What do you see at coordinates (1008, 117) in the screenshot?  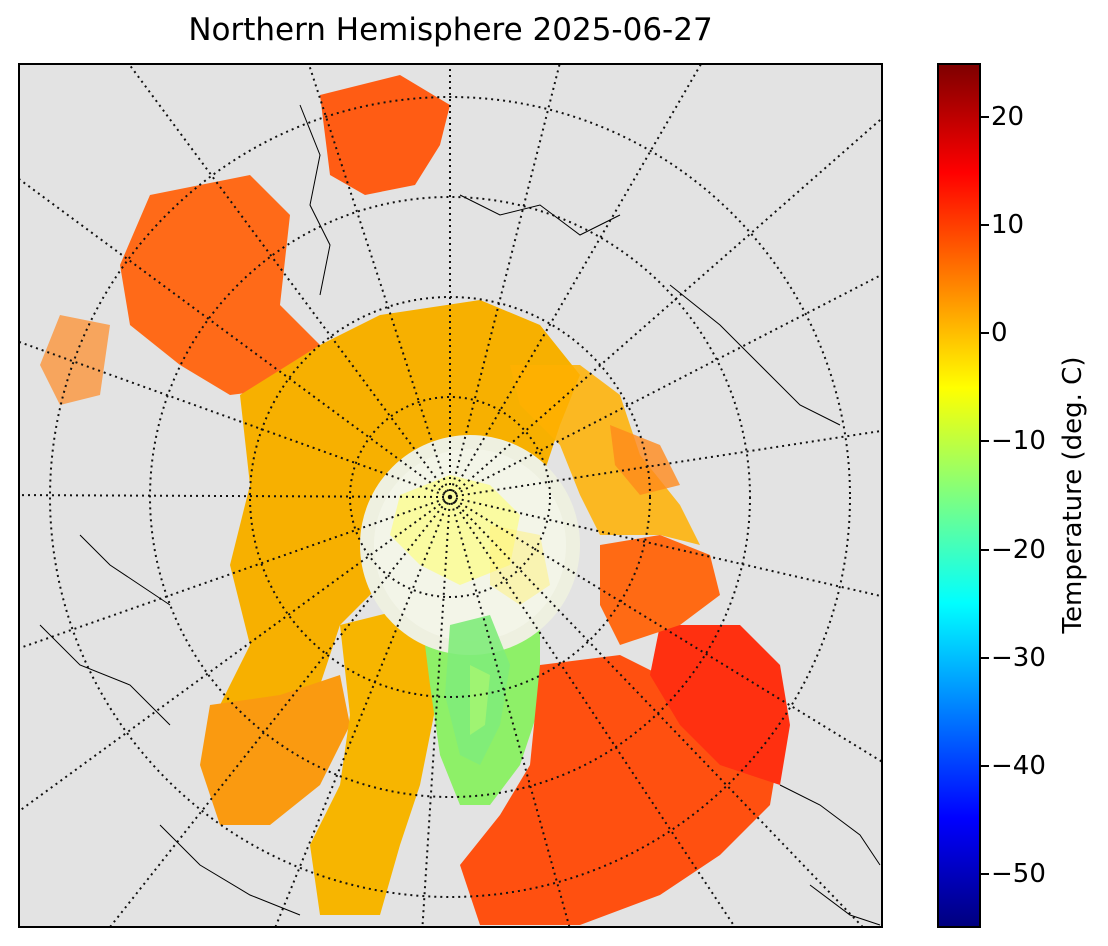 I see `colorbar-tick-label: 20` at bounding box center [1008, 117].